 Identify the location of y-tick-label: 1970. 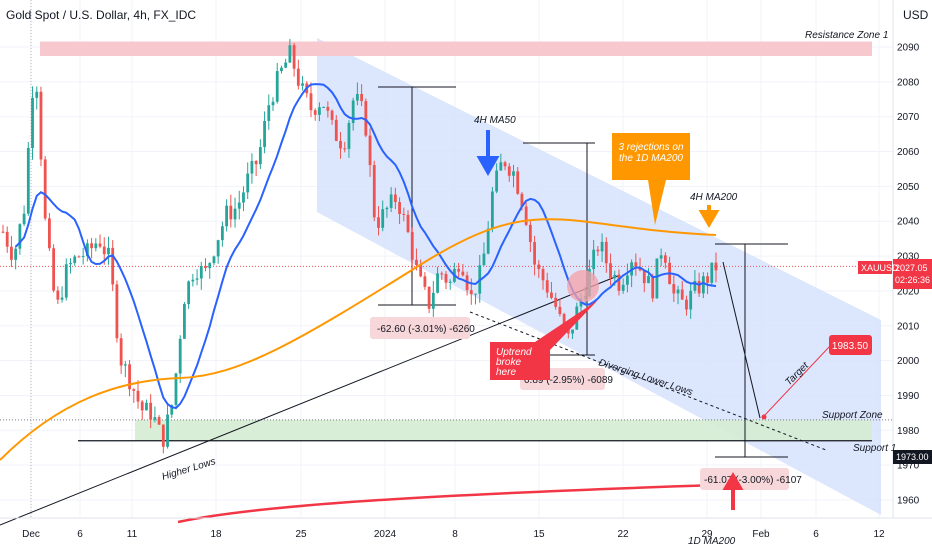
(908, 466).